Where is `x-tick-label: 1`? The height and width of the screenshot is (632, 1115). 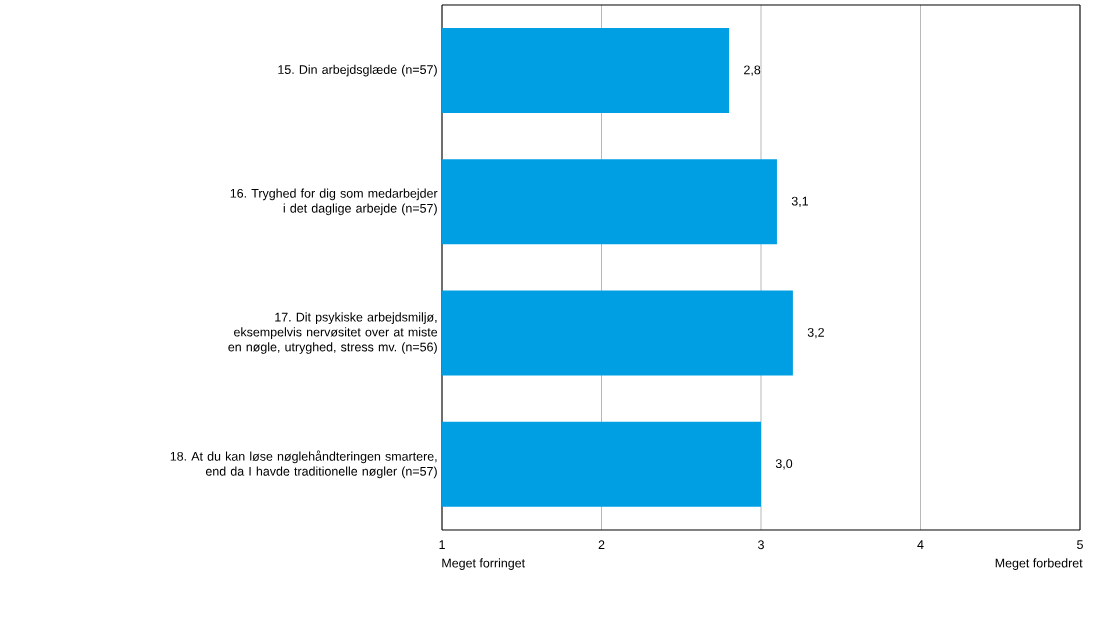
x-tick-label: 1 is located at coordinates (442, 544).